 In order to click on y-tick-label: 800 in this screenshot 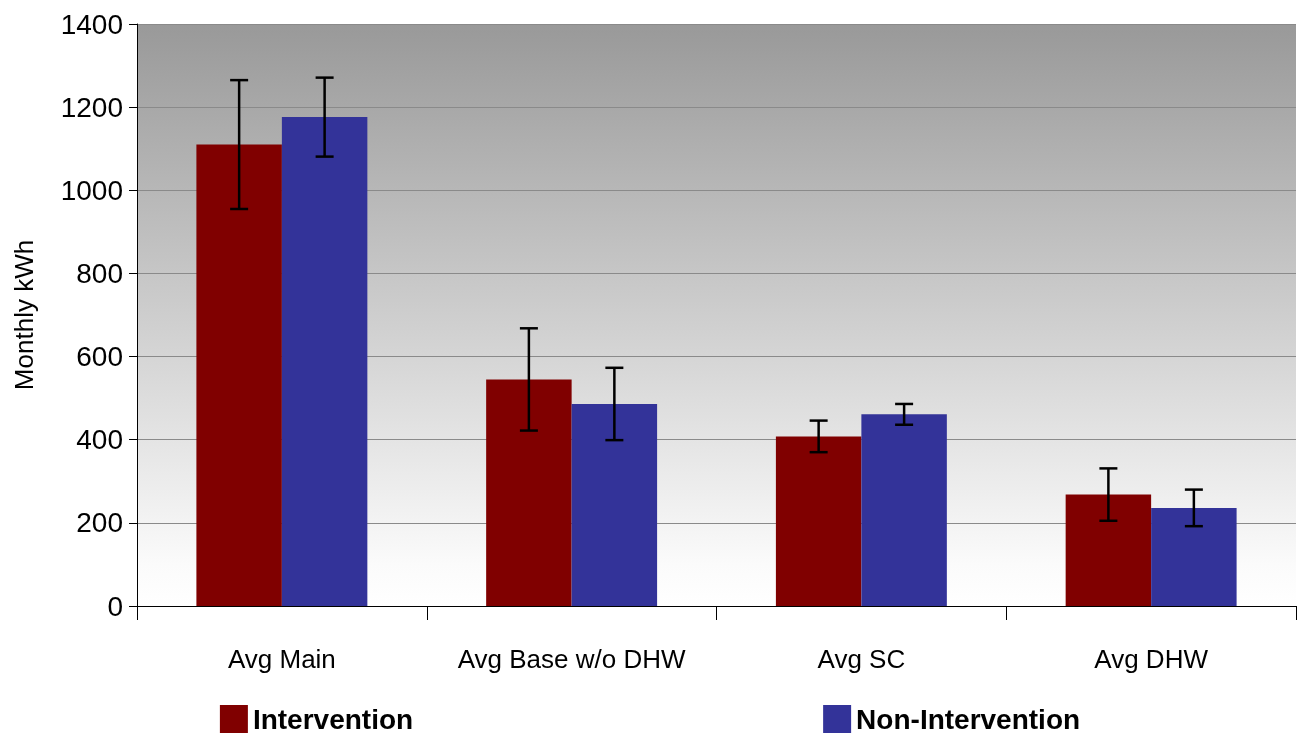, I will do `click(99, 273)`.